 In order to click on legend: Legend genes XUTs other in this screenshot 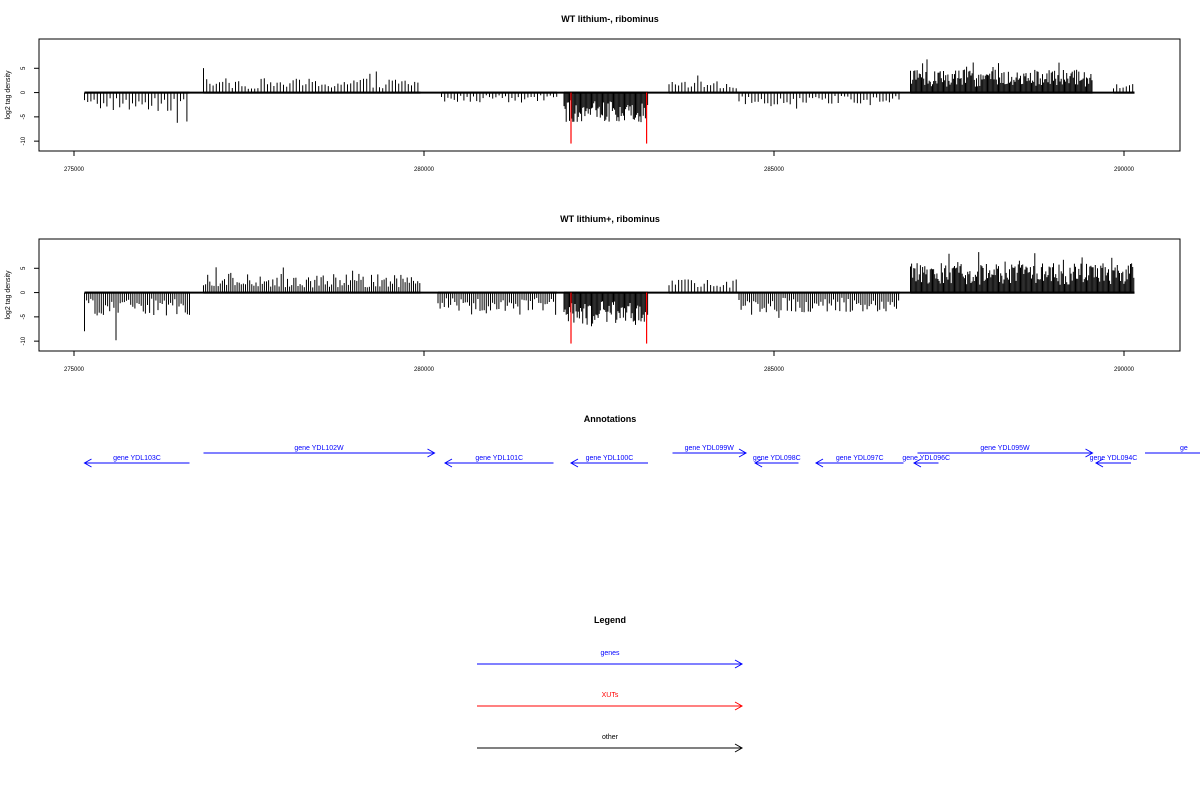, I will do `click(610, 684)`.